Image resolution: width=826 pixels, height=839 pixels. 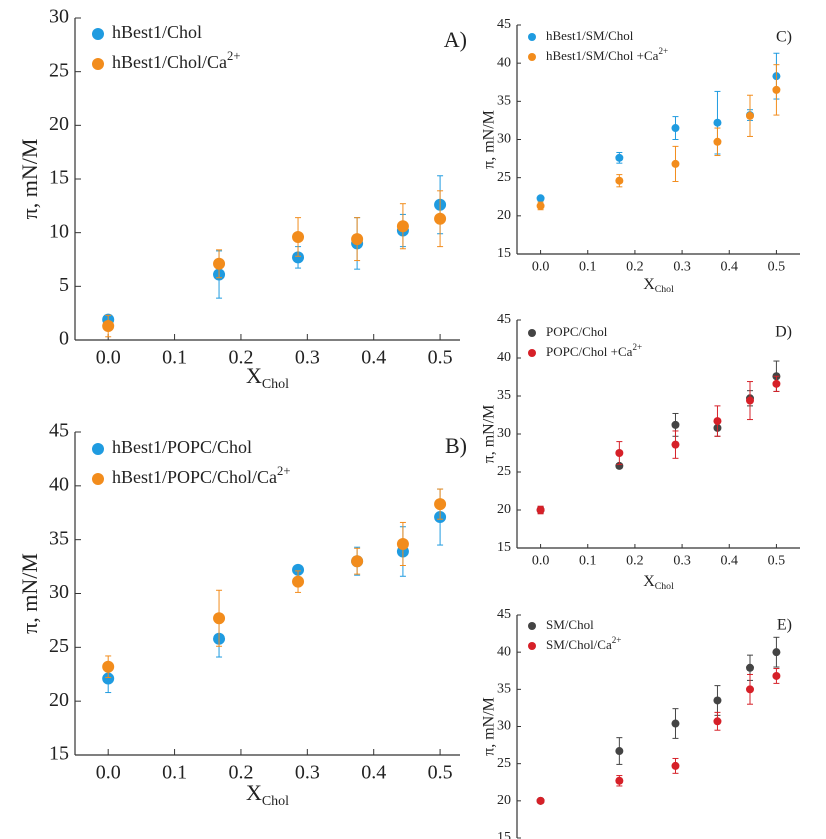 I want to click on legend-label: hBest1/SM/Chol, so click(x=590, y=35).